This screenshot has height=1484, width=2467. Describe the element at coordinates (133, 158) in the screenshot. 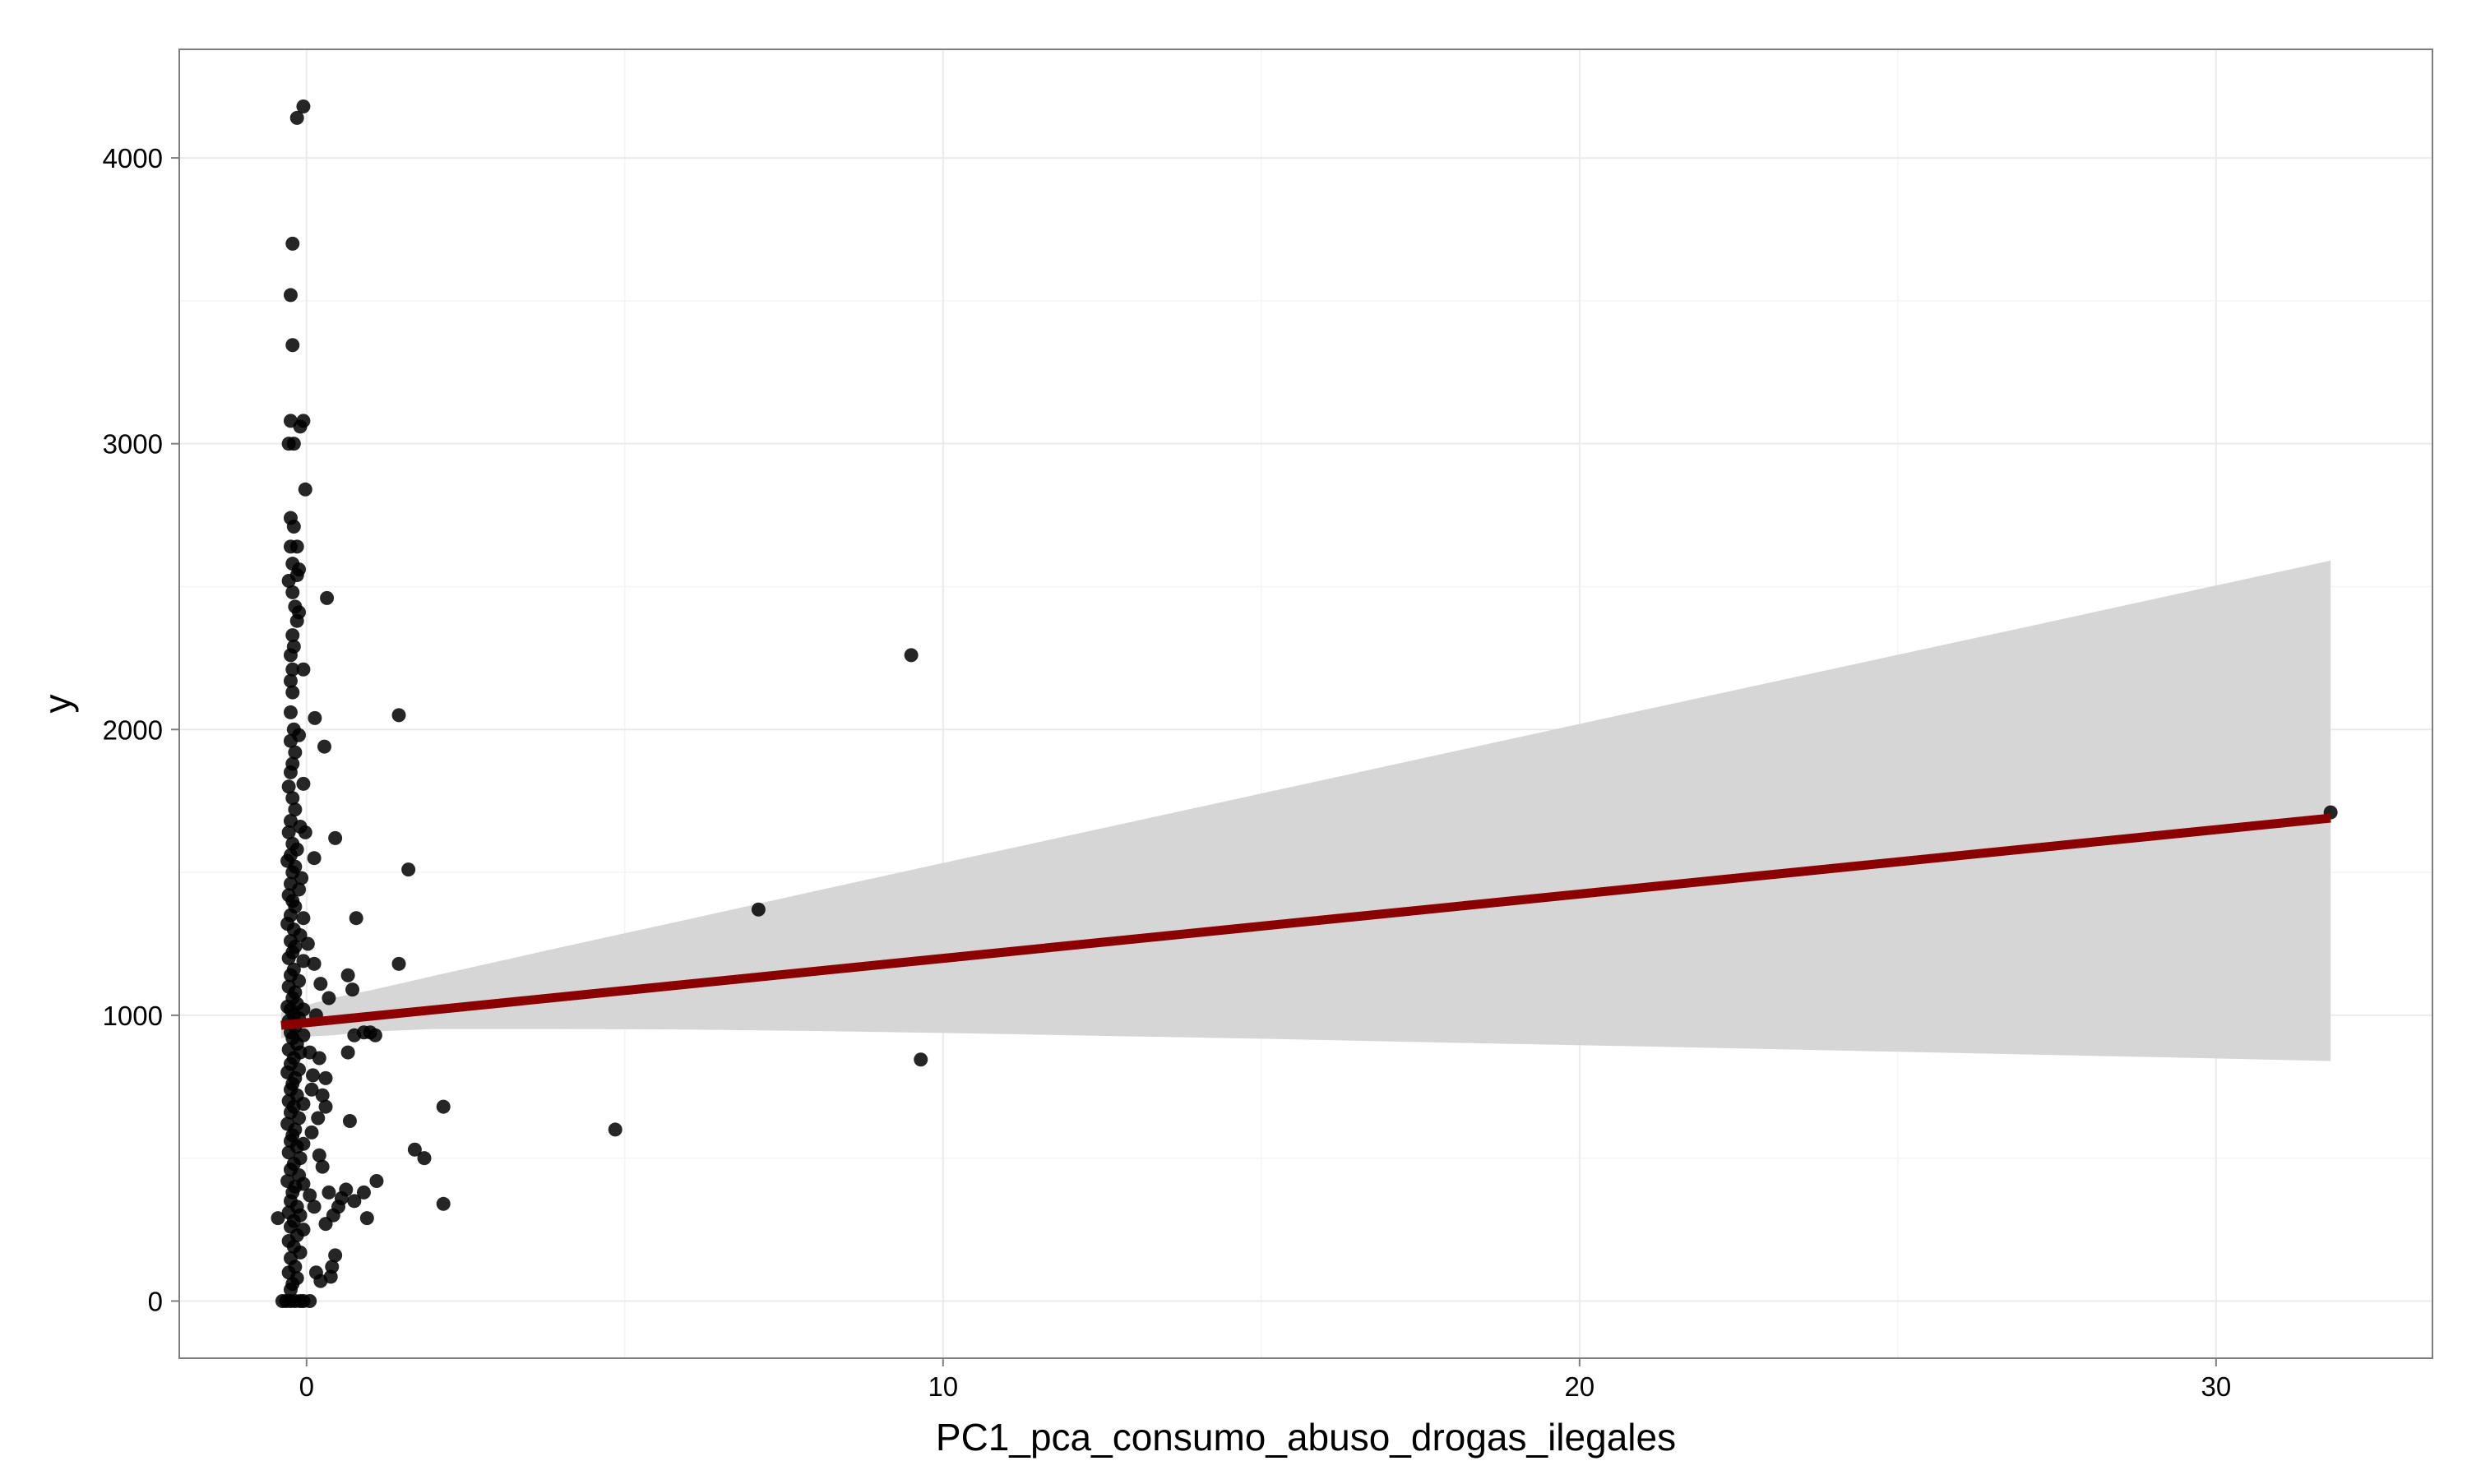

I see `y-tick-label: 4000` at that location.